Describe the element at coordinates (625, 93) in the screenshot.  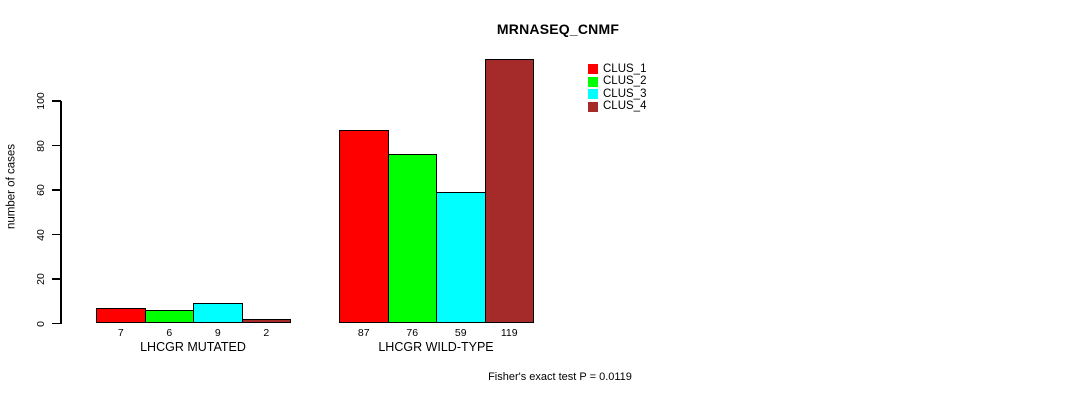
I see `legend-label: CLUS_3` at that location.